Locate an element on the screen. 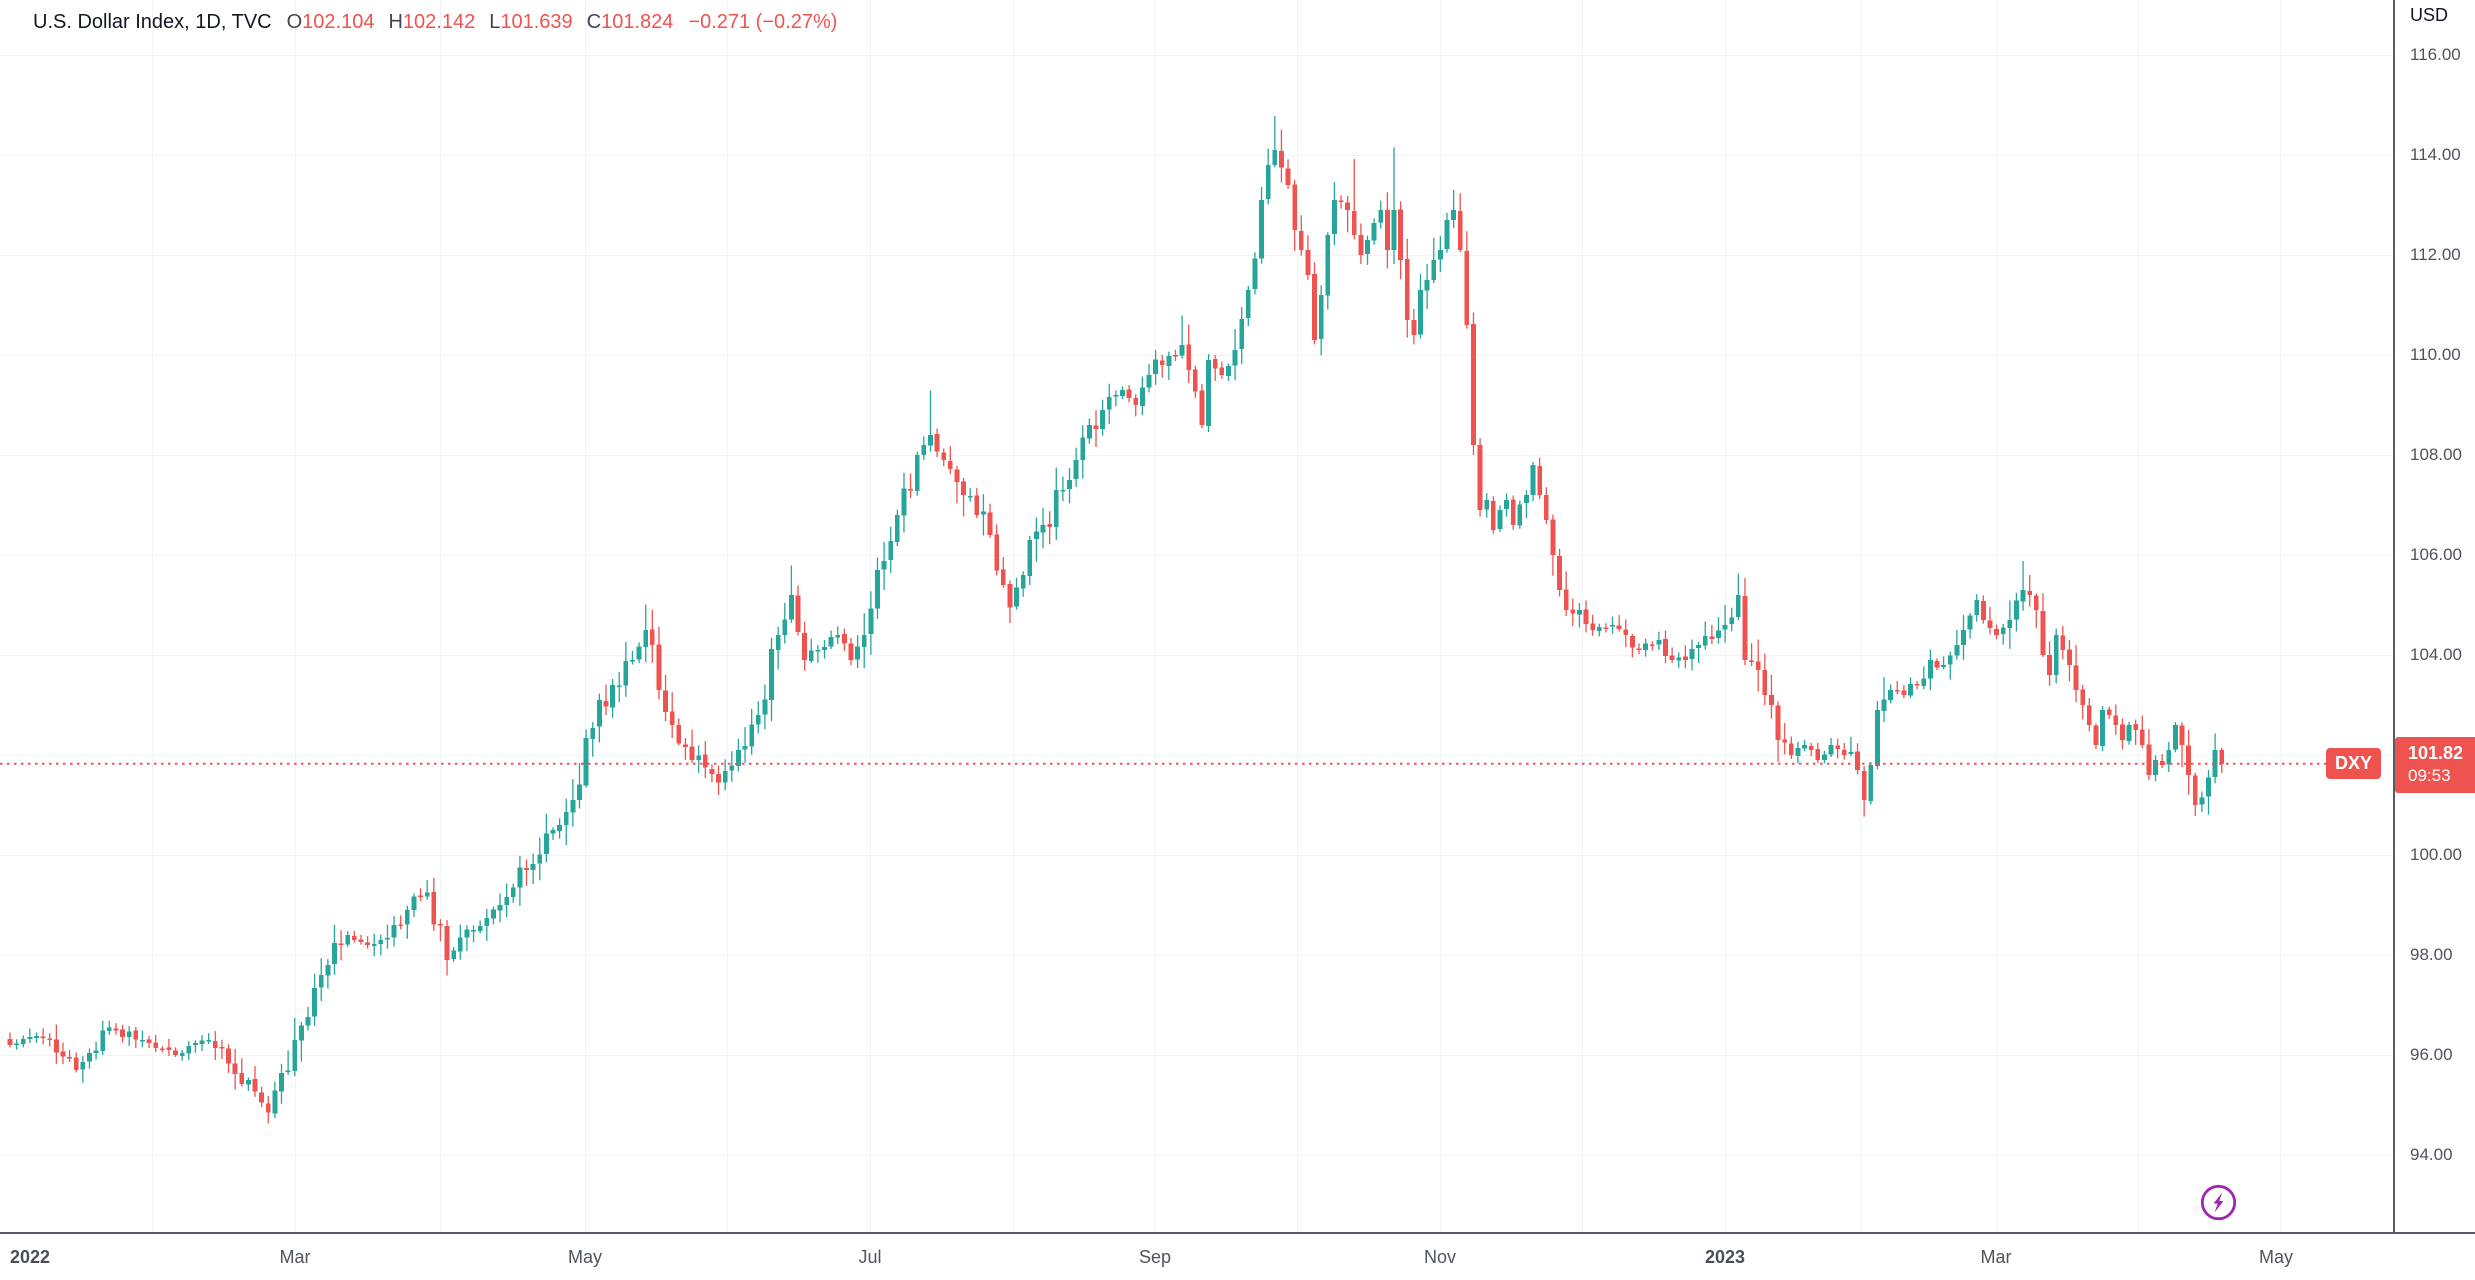 This screenshot has width=2475, height=1280. time-axis: 2022 Mar May Jul Sep Nov 2023 Mar May is located at coordinates (1237, 1256).